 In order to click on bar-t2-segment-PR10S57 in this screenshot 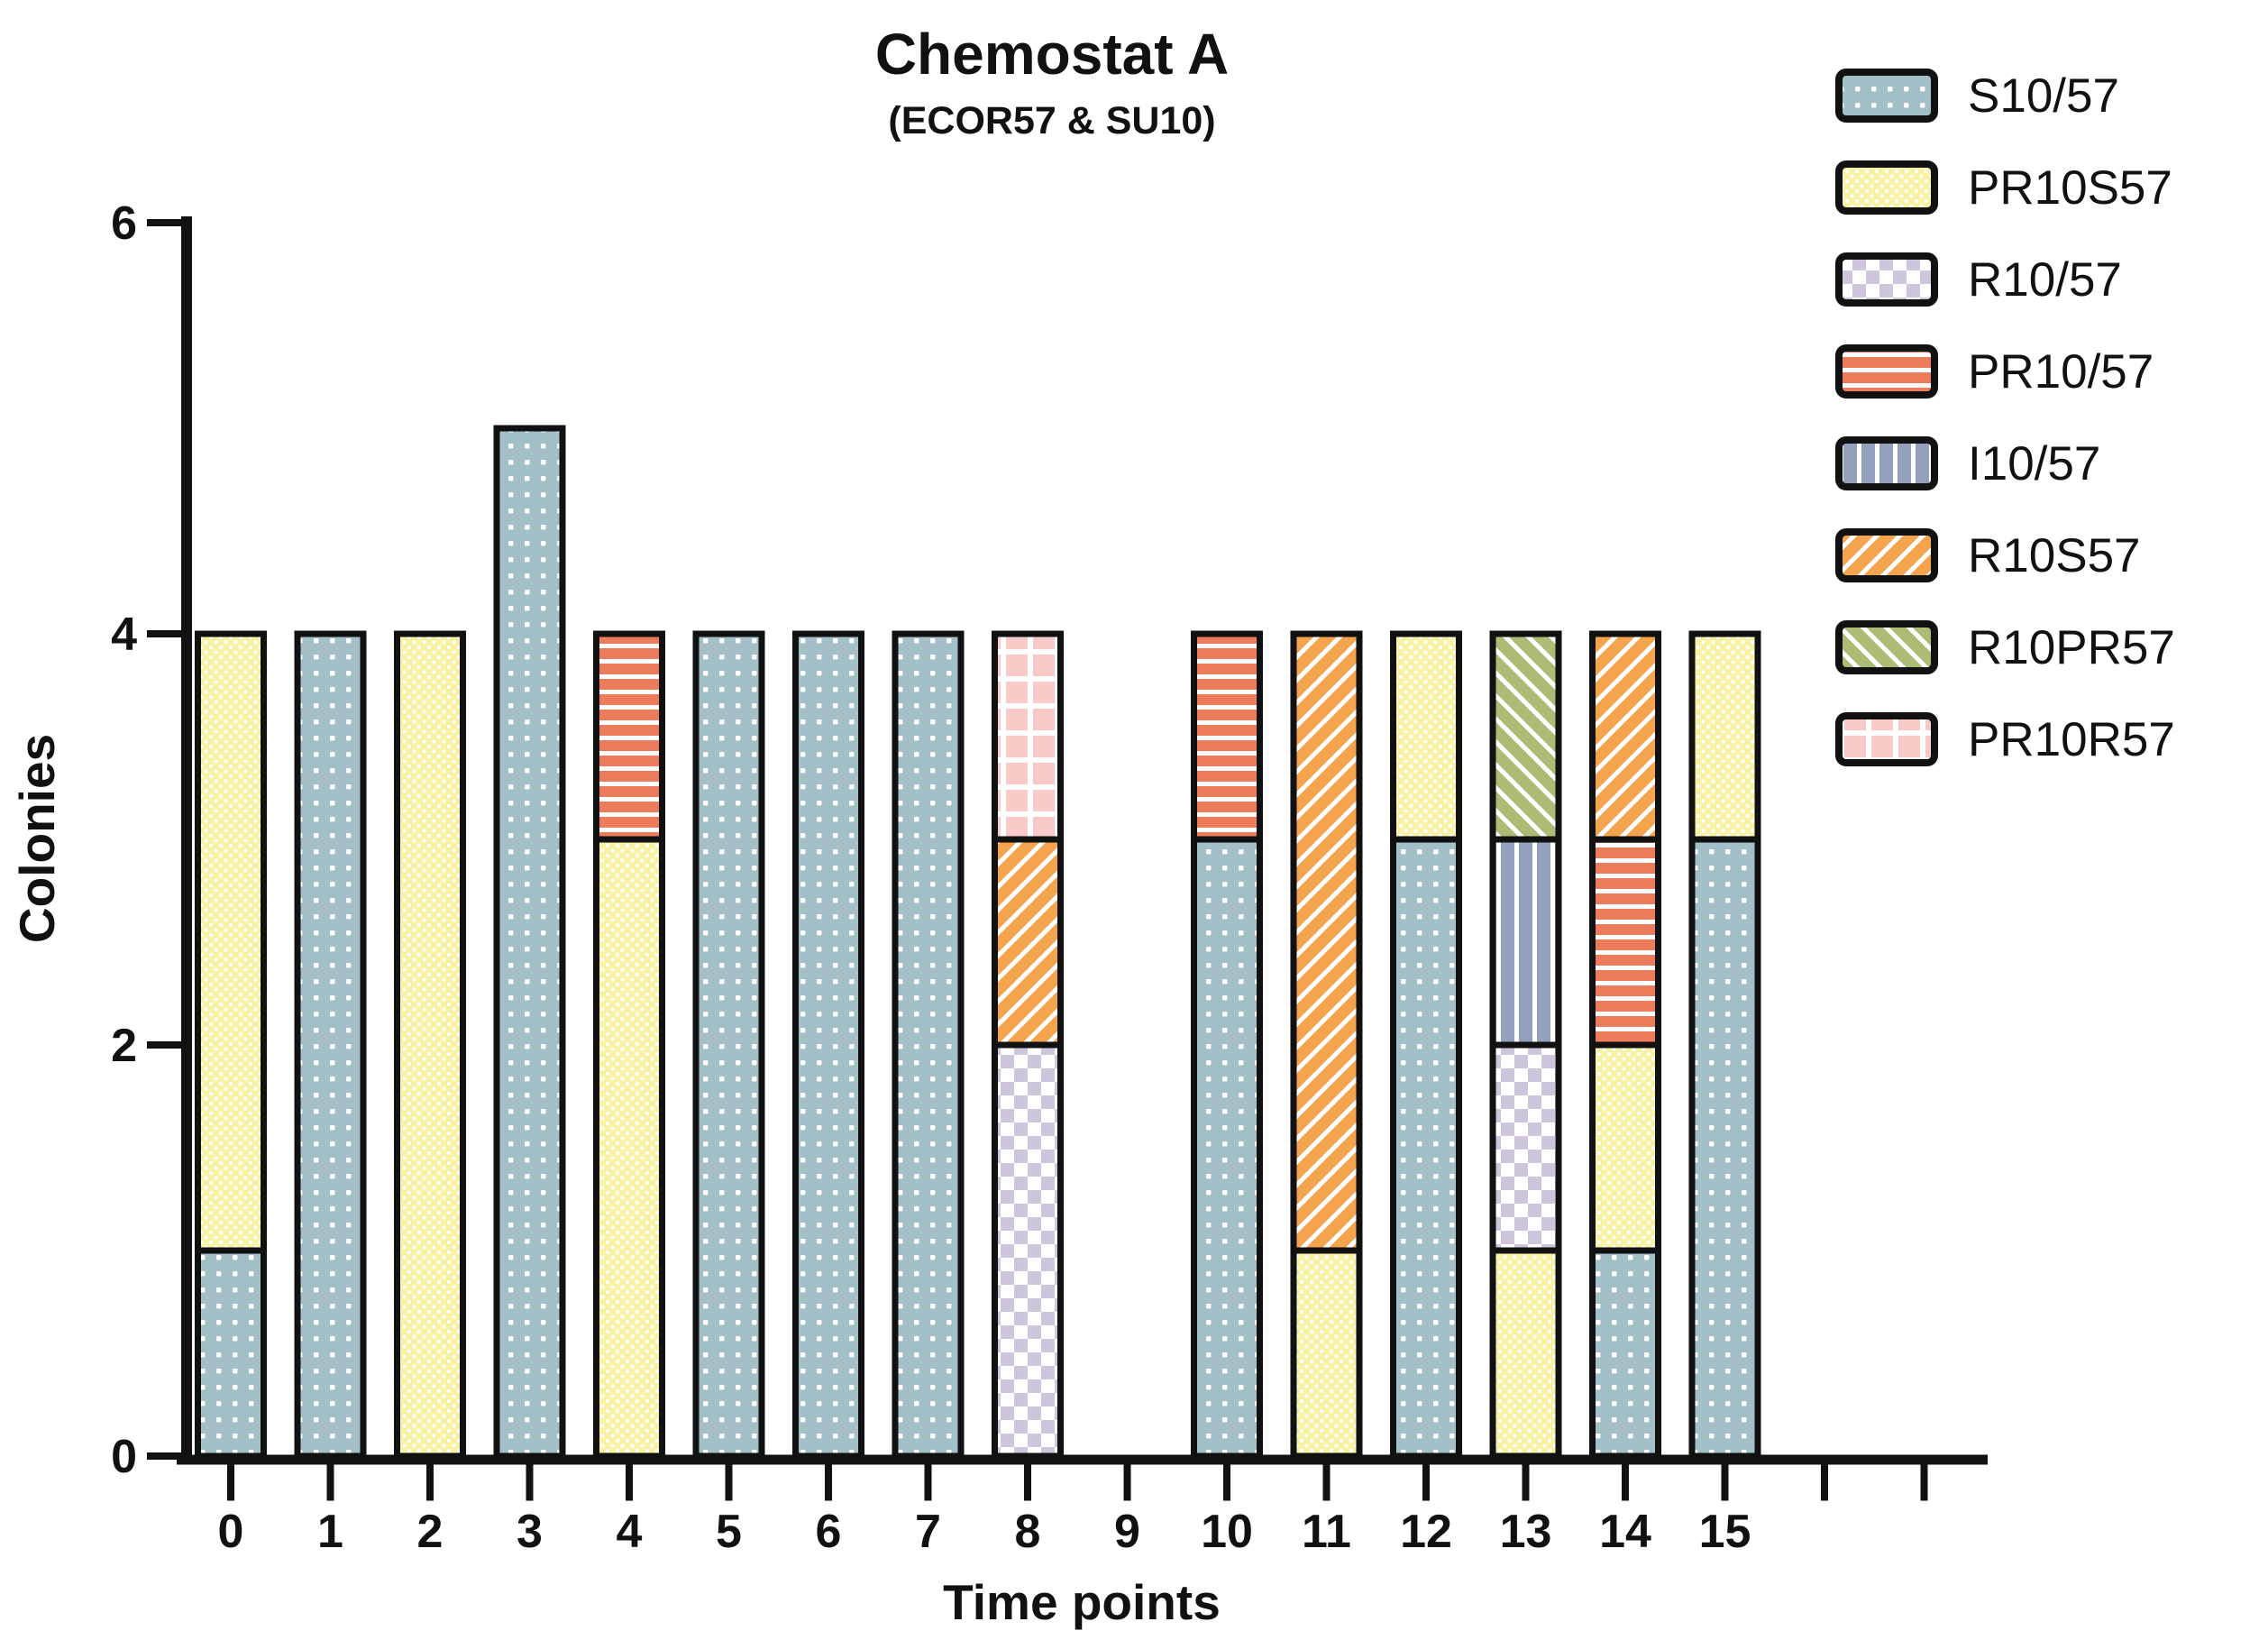, I will do `click(430, 1045)`.